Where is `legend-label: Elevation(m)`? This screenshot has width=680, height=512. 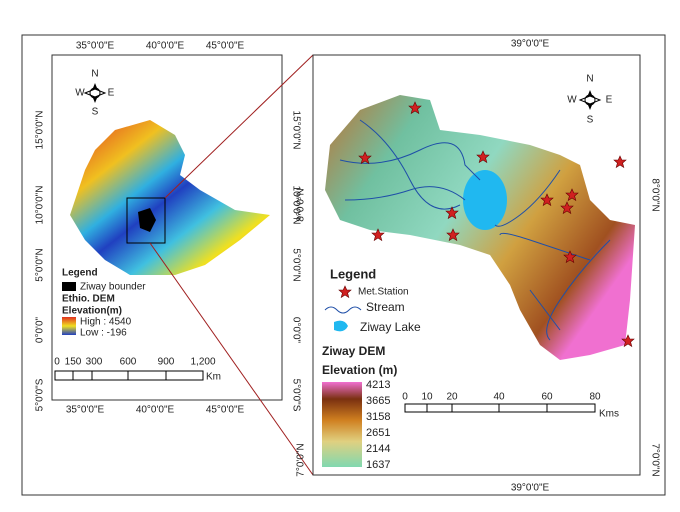 legend-label: Elevation(m) is located at coordinates (92, 311).